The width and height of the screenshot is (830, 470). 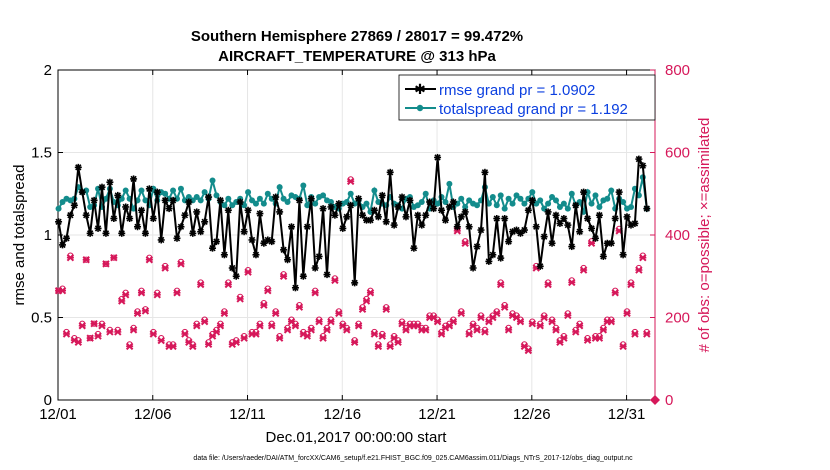 I want to click on x-tick-label: 12/31, so click(x=627, y=414).